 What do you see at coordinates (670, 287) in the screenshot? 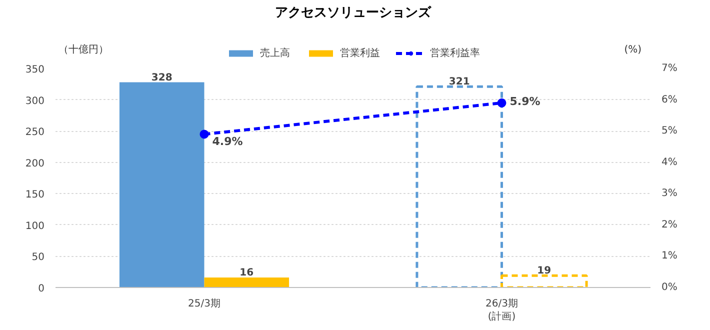
I see `y2-tick-label: 0%` at bounding box center [670, 287].